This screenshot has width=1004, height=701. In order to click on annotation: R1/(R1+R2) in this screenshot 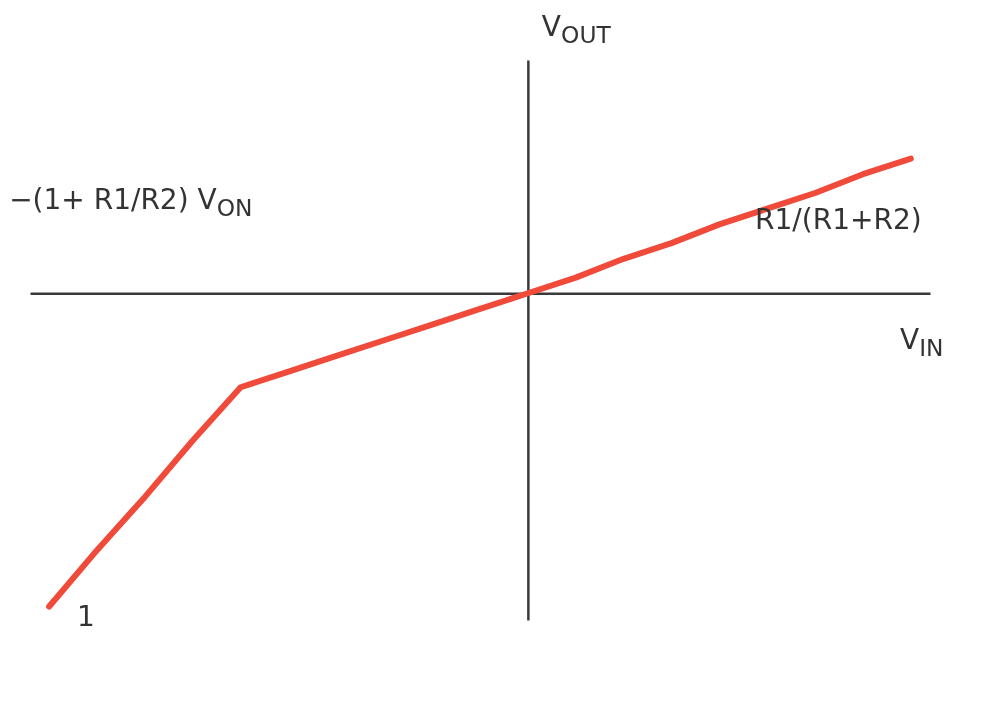, I will do `click(838, 220)`.